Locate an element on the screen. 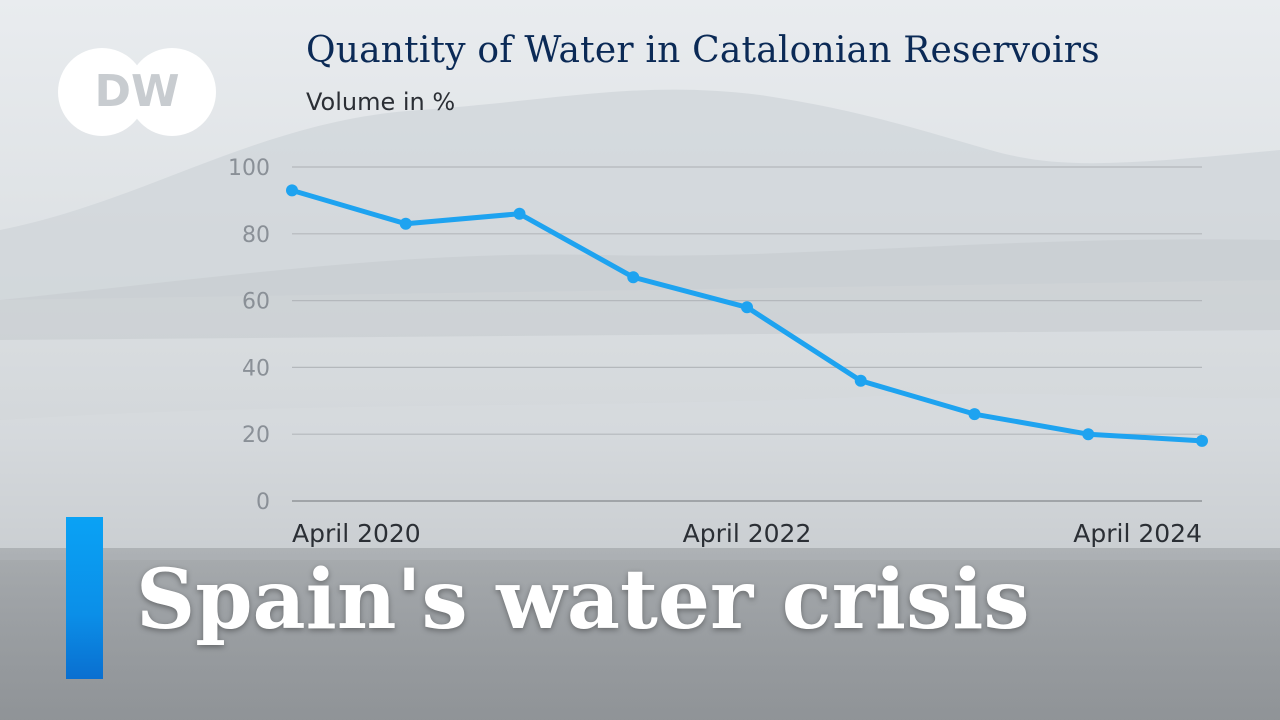 This screenshot has height=720, width=1280. chart-subtitle: Volume in % is located at coordinates (381, 102).